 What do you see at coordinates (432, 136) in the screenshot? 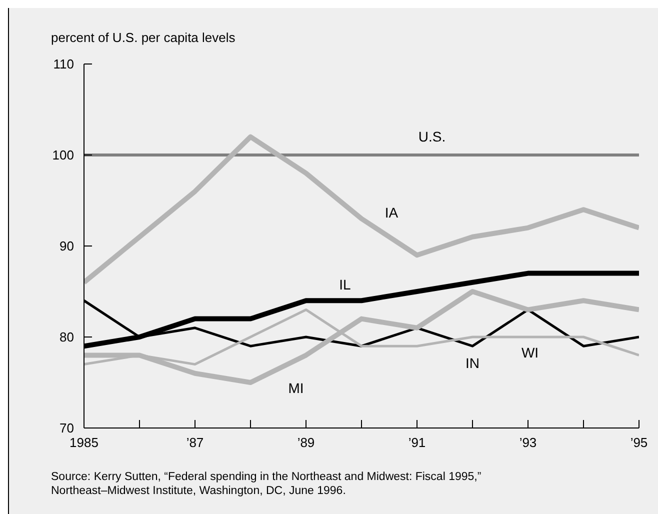
I see `series-label: U.S.` at bounding box center [432, 136].